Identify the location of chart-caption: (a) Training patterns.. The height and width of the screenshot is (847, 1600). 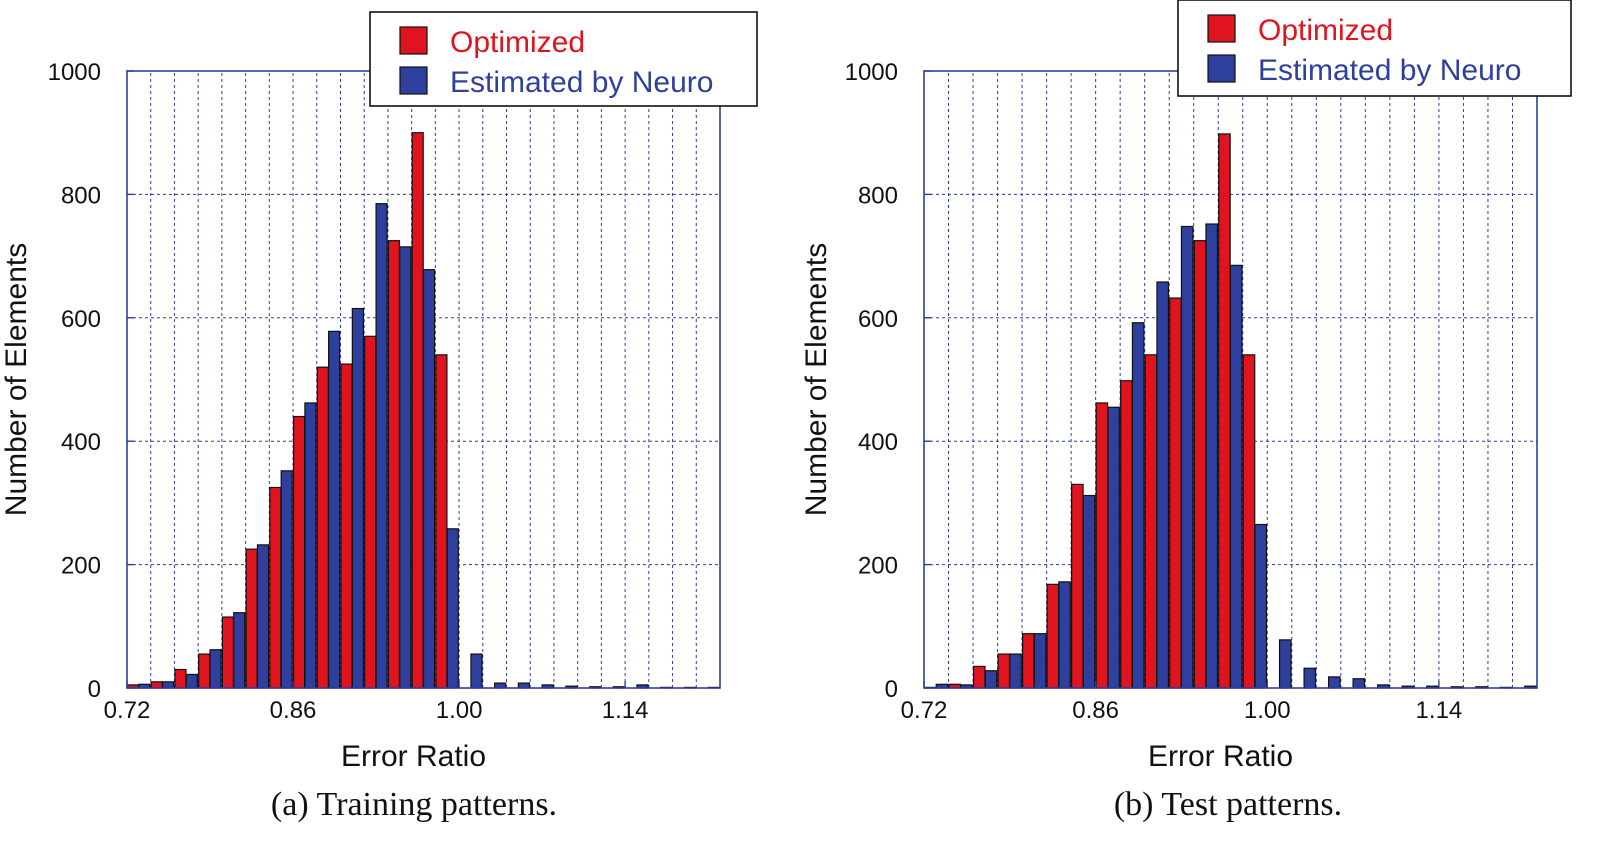
(414, 804).